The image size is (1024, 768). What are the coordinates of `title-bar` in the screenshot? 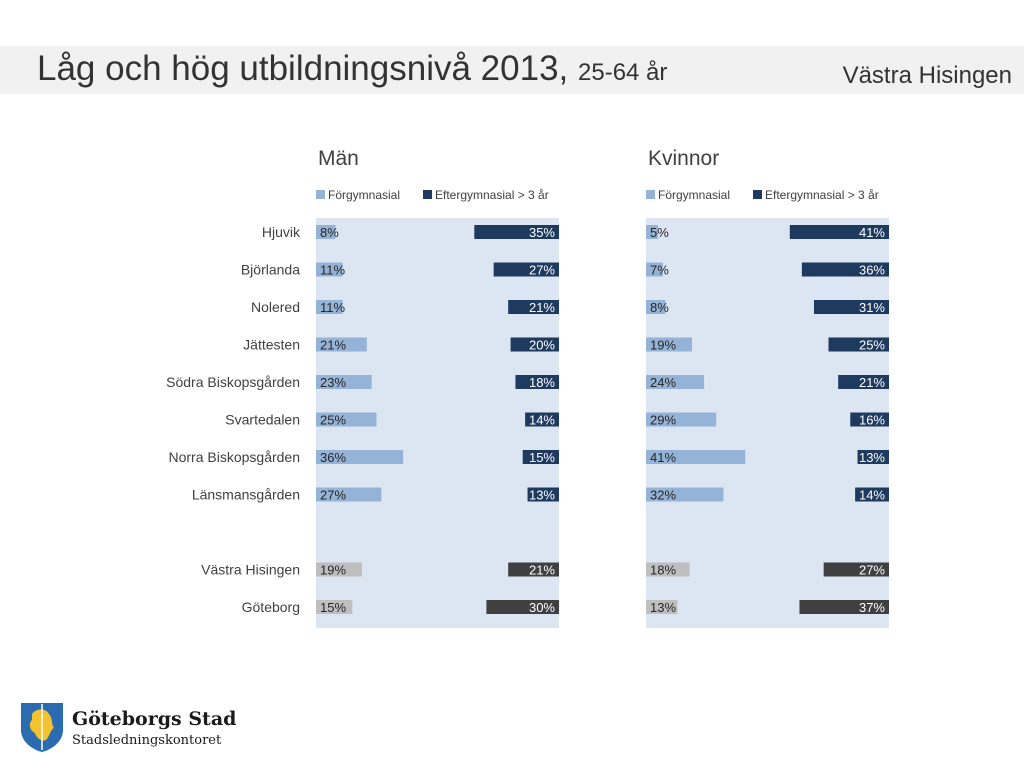 It's located at (512, 70).